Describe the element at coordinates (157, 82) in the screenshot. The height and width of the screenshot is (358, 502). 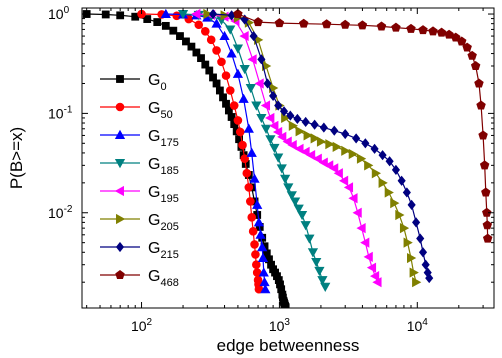
I see `legend-label: G0` at that location.